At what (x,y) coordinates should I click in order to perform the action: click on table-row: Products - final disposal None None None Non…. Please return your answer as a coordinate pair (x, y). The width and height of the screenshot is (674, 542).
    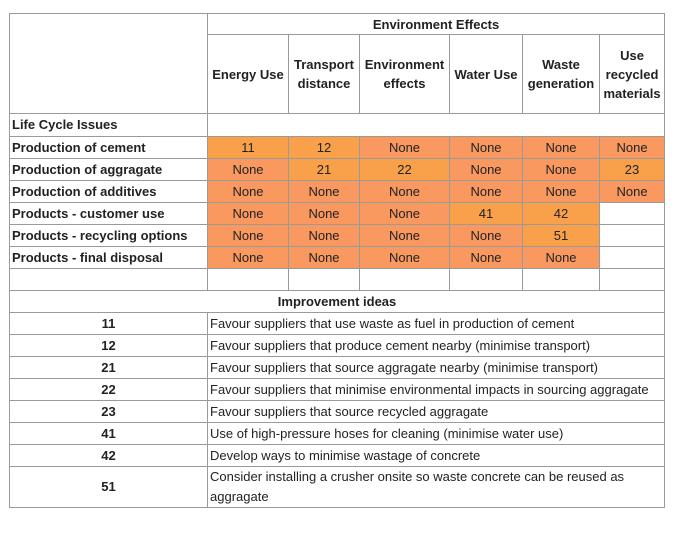
    Looking at the image, I should click on (337, 257).